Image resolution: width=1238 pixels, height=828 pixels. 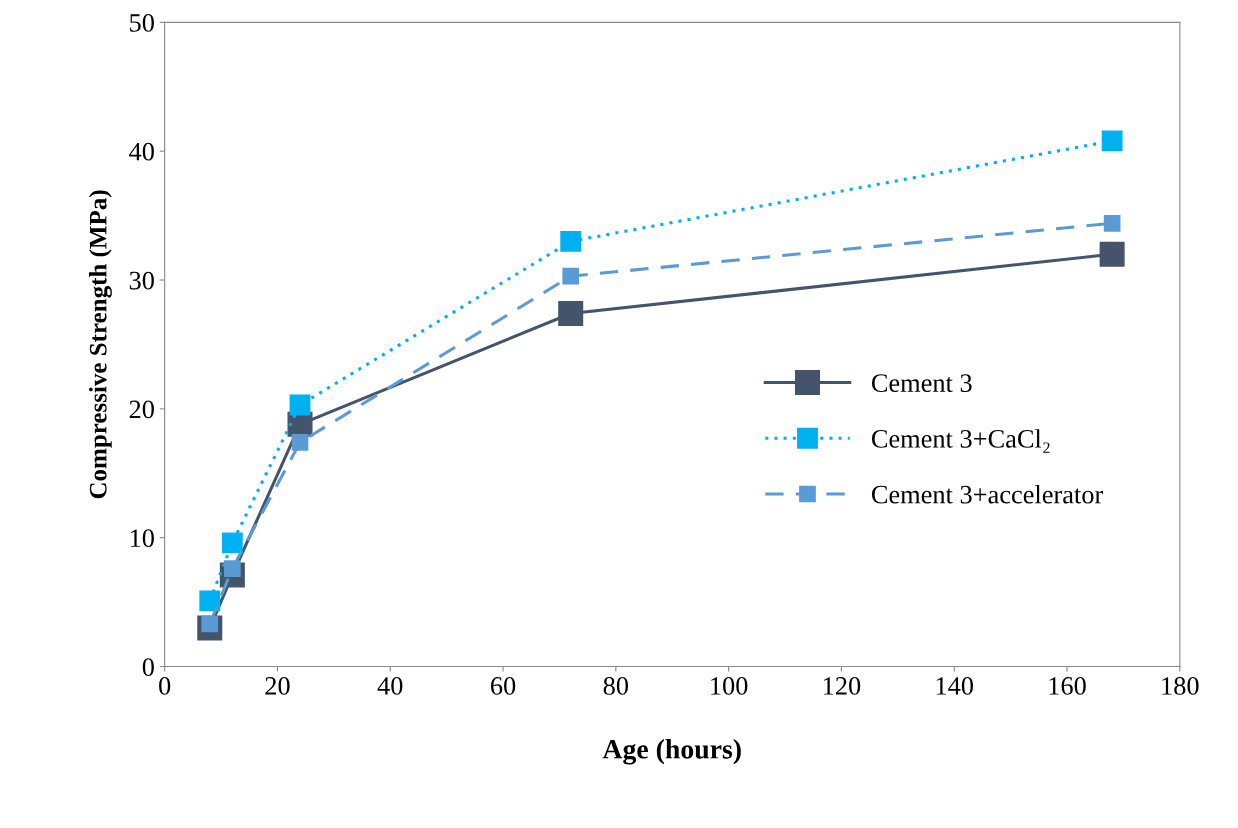 I want to click on x-tick-label: 0, so click(x=165, y=686).